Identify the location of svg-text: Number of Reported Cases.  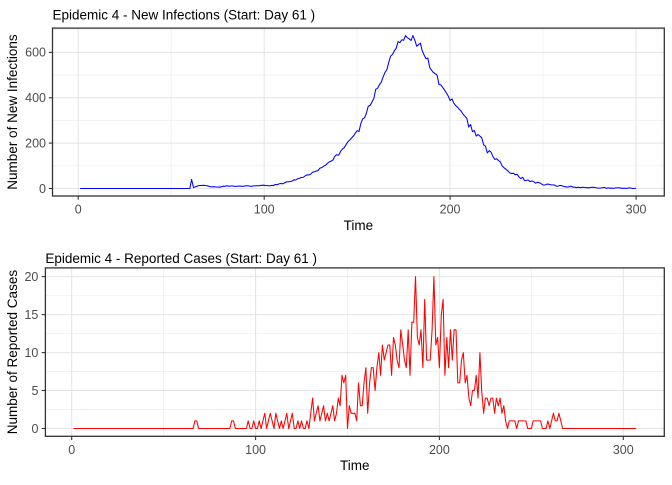
(12, 352).